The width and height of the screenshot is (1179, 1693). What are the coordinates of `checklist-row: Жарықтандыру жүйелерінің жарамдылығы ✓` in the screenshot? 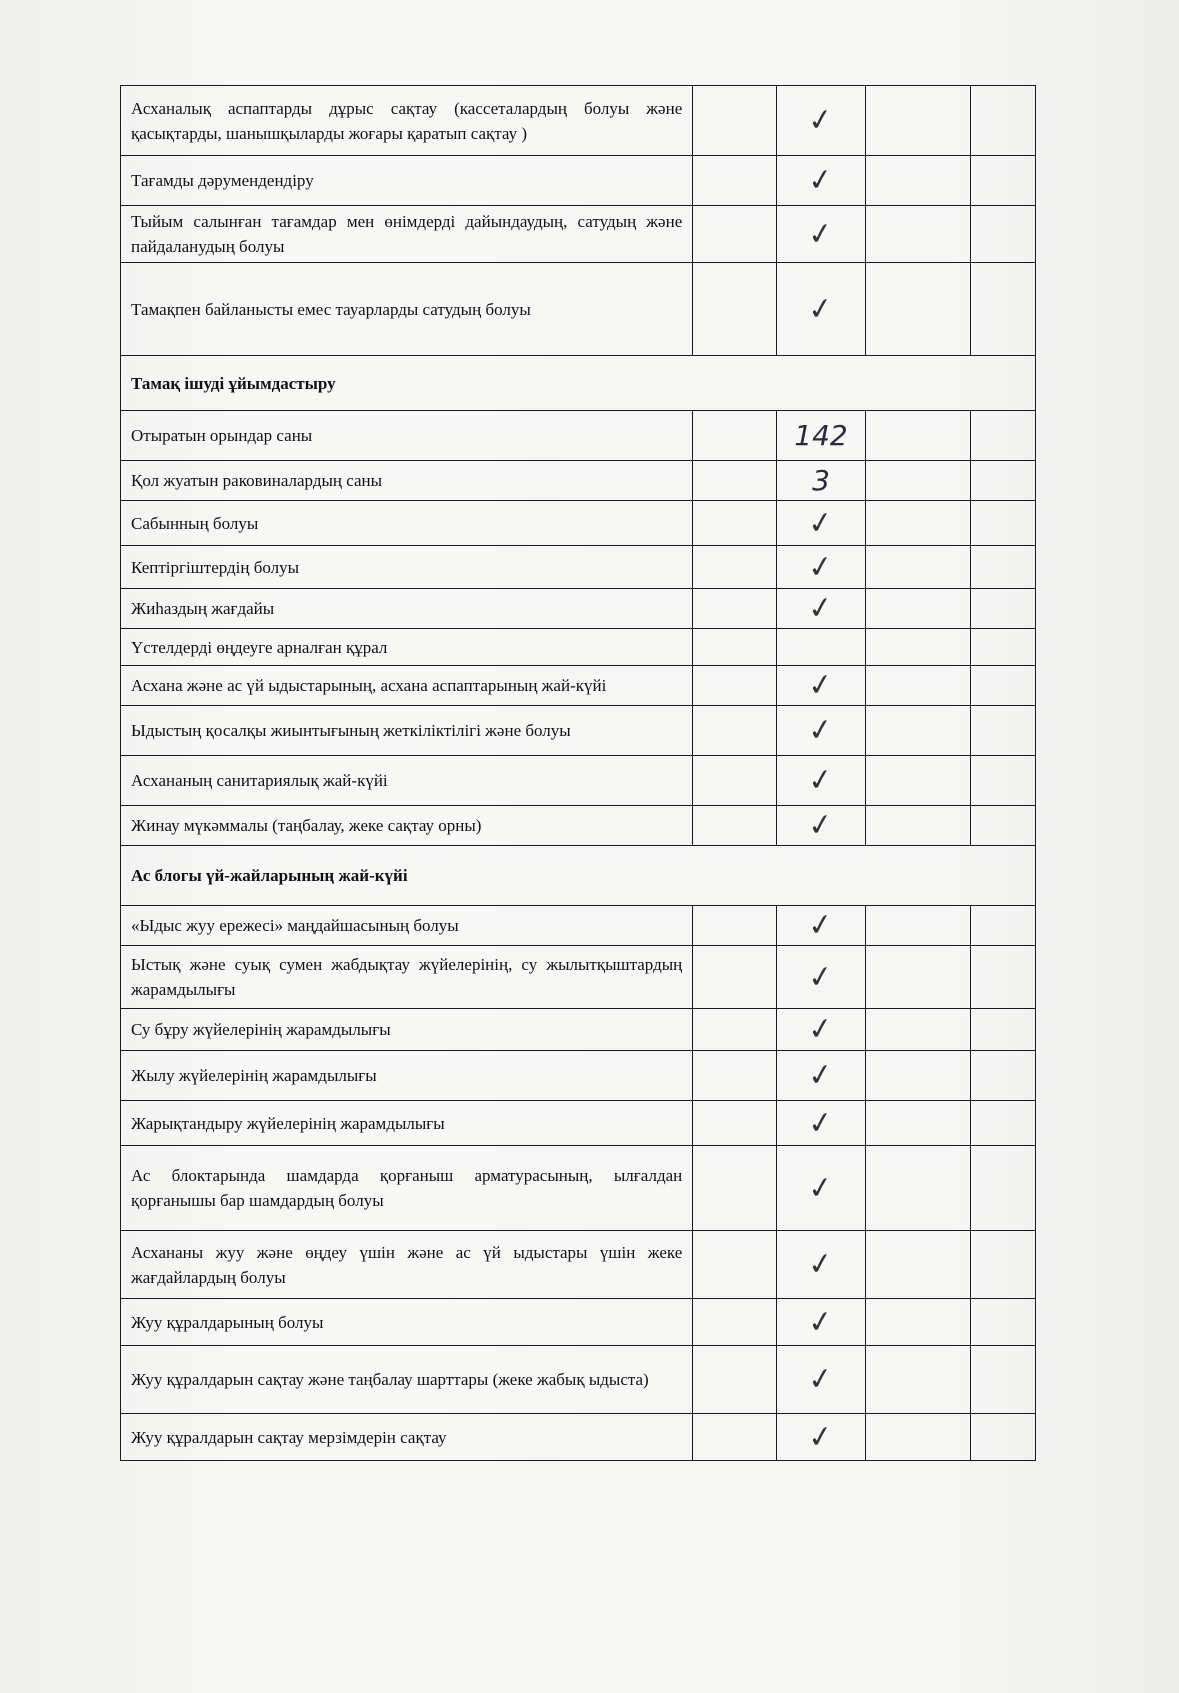 It's located at (578, 1123).